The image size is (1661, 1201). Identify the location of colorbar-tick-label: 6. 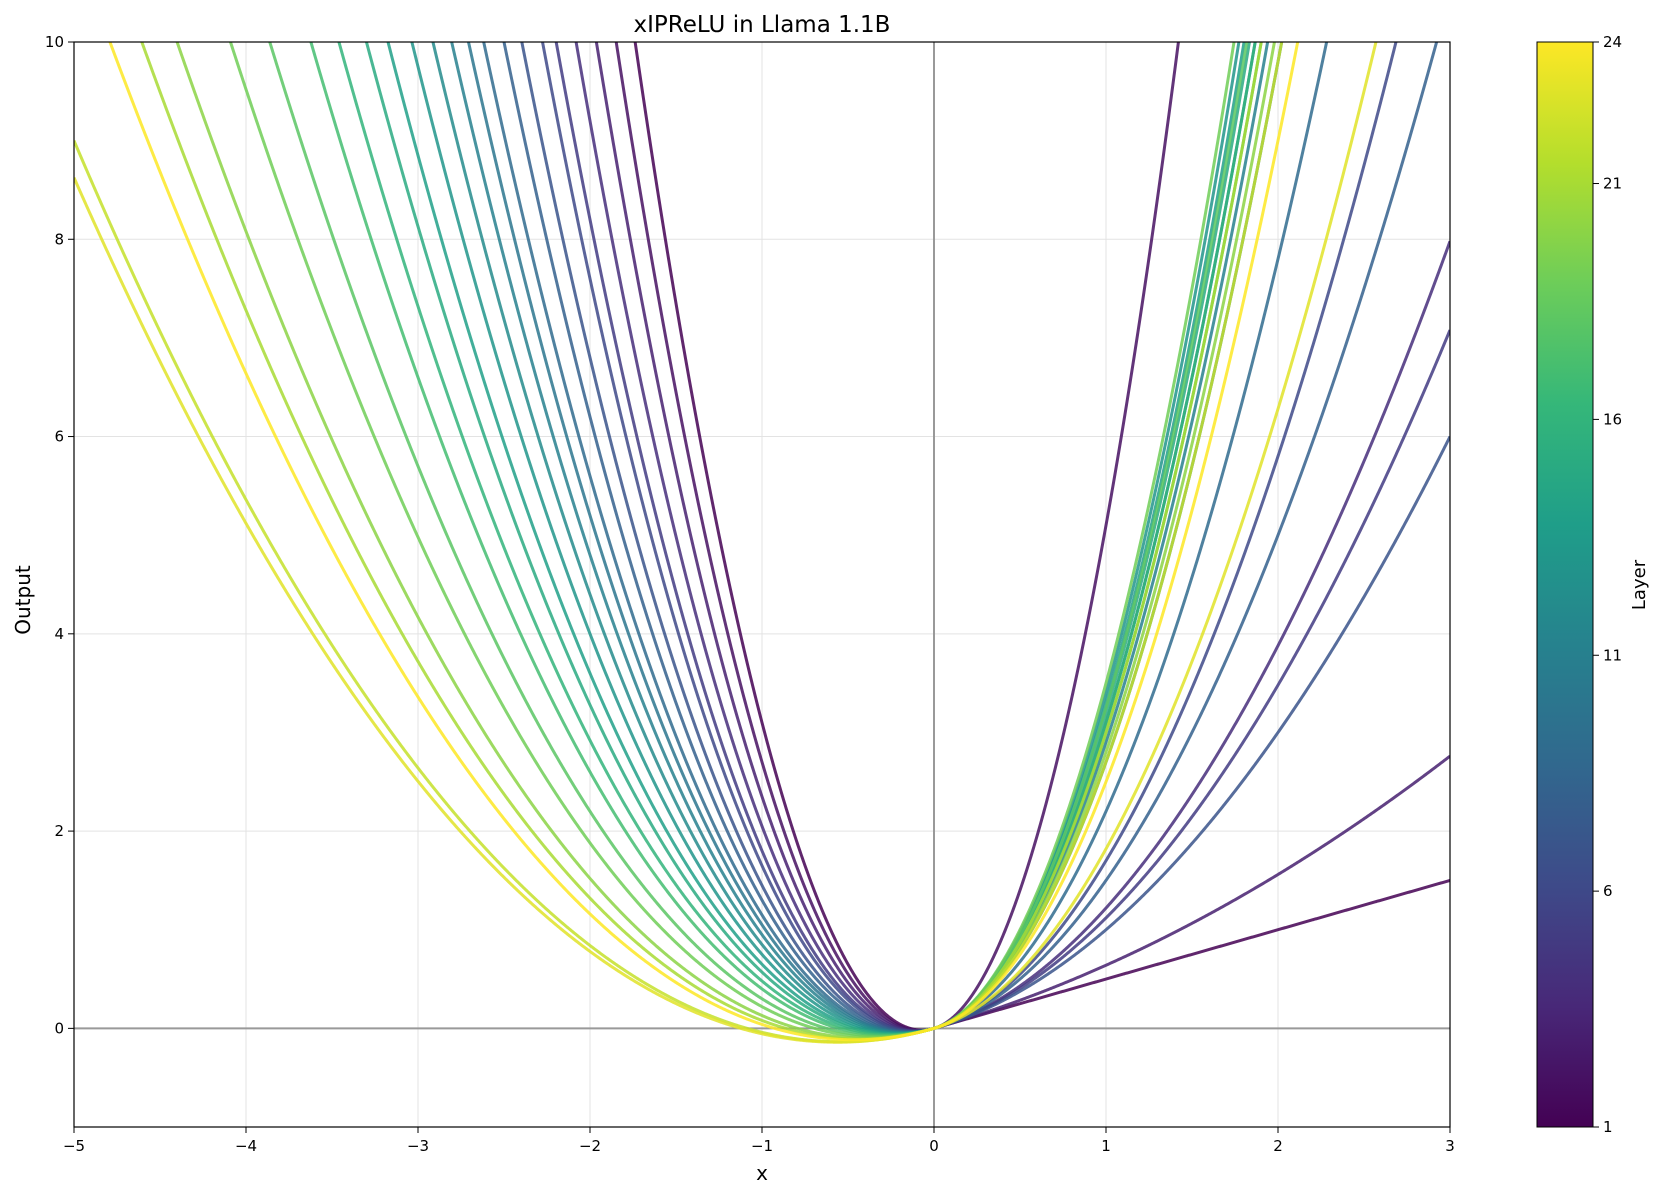
(1608, 891).